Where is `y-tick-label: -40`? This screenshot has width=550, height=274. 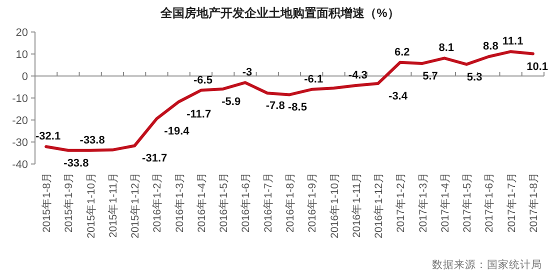 y-tick-label: -40 is located at coordinates (20, 165).